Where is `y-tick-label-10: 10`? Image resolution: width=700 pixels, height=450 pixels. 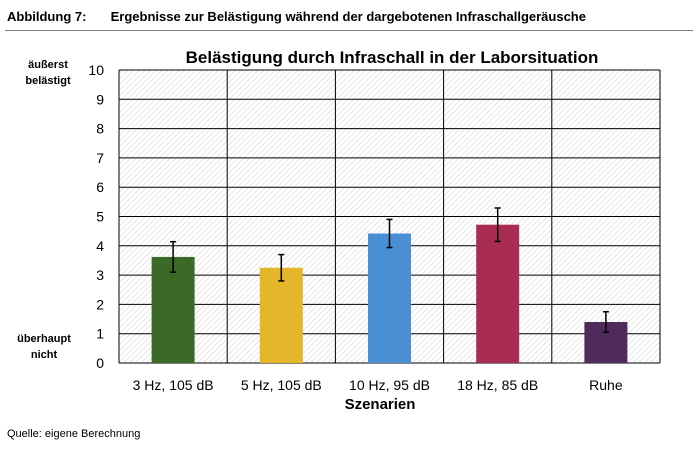 y-tick-label-10: 10 is located at coordinates (96, 70).